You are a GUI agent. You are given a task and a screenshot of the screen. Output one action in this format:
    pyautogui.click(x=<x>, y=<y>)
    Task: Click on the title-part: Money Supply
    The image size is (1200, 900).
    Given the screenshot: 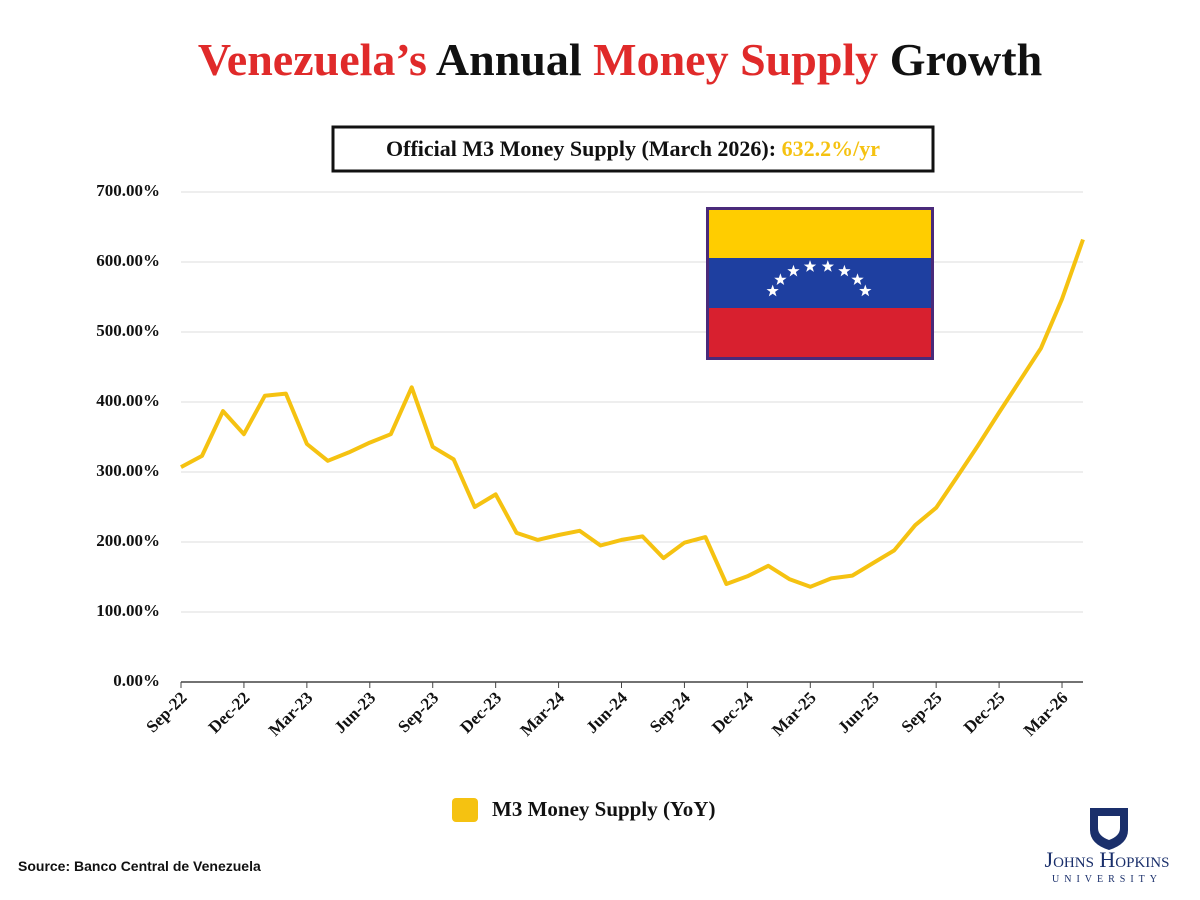 What is the action you would take?
    pyautogui.click(x=735, y=59)
    